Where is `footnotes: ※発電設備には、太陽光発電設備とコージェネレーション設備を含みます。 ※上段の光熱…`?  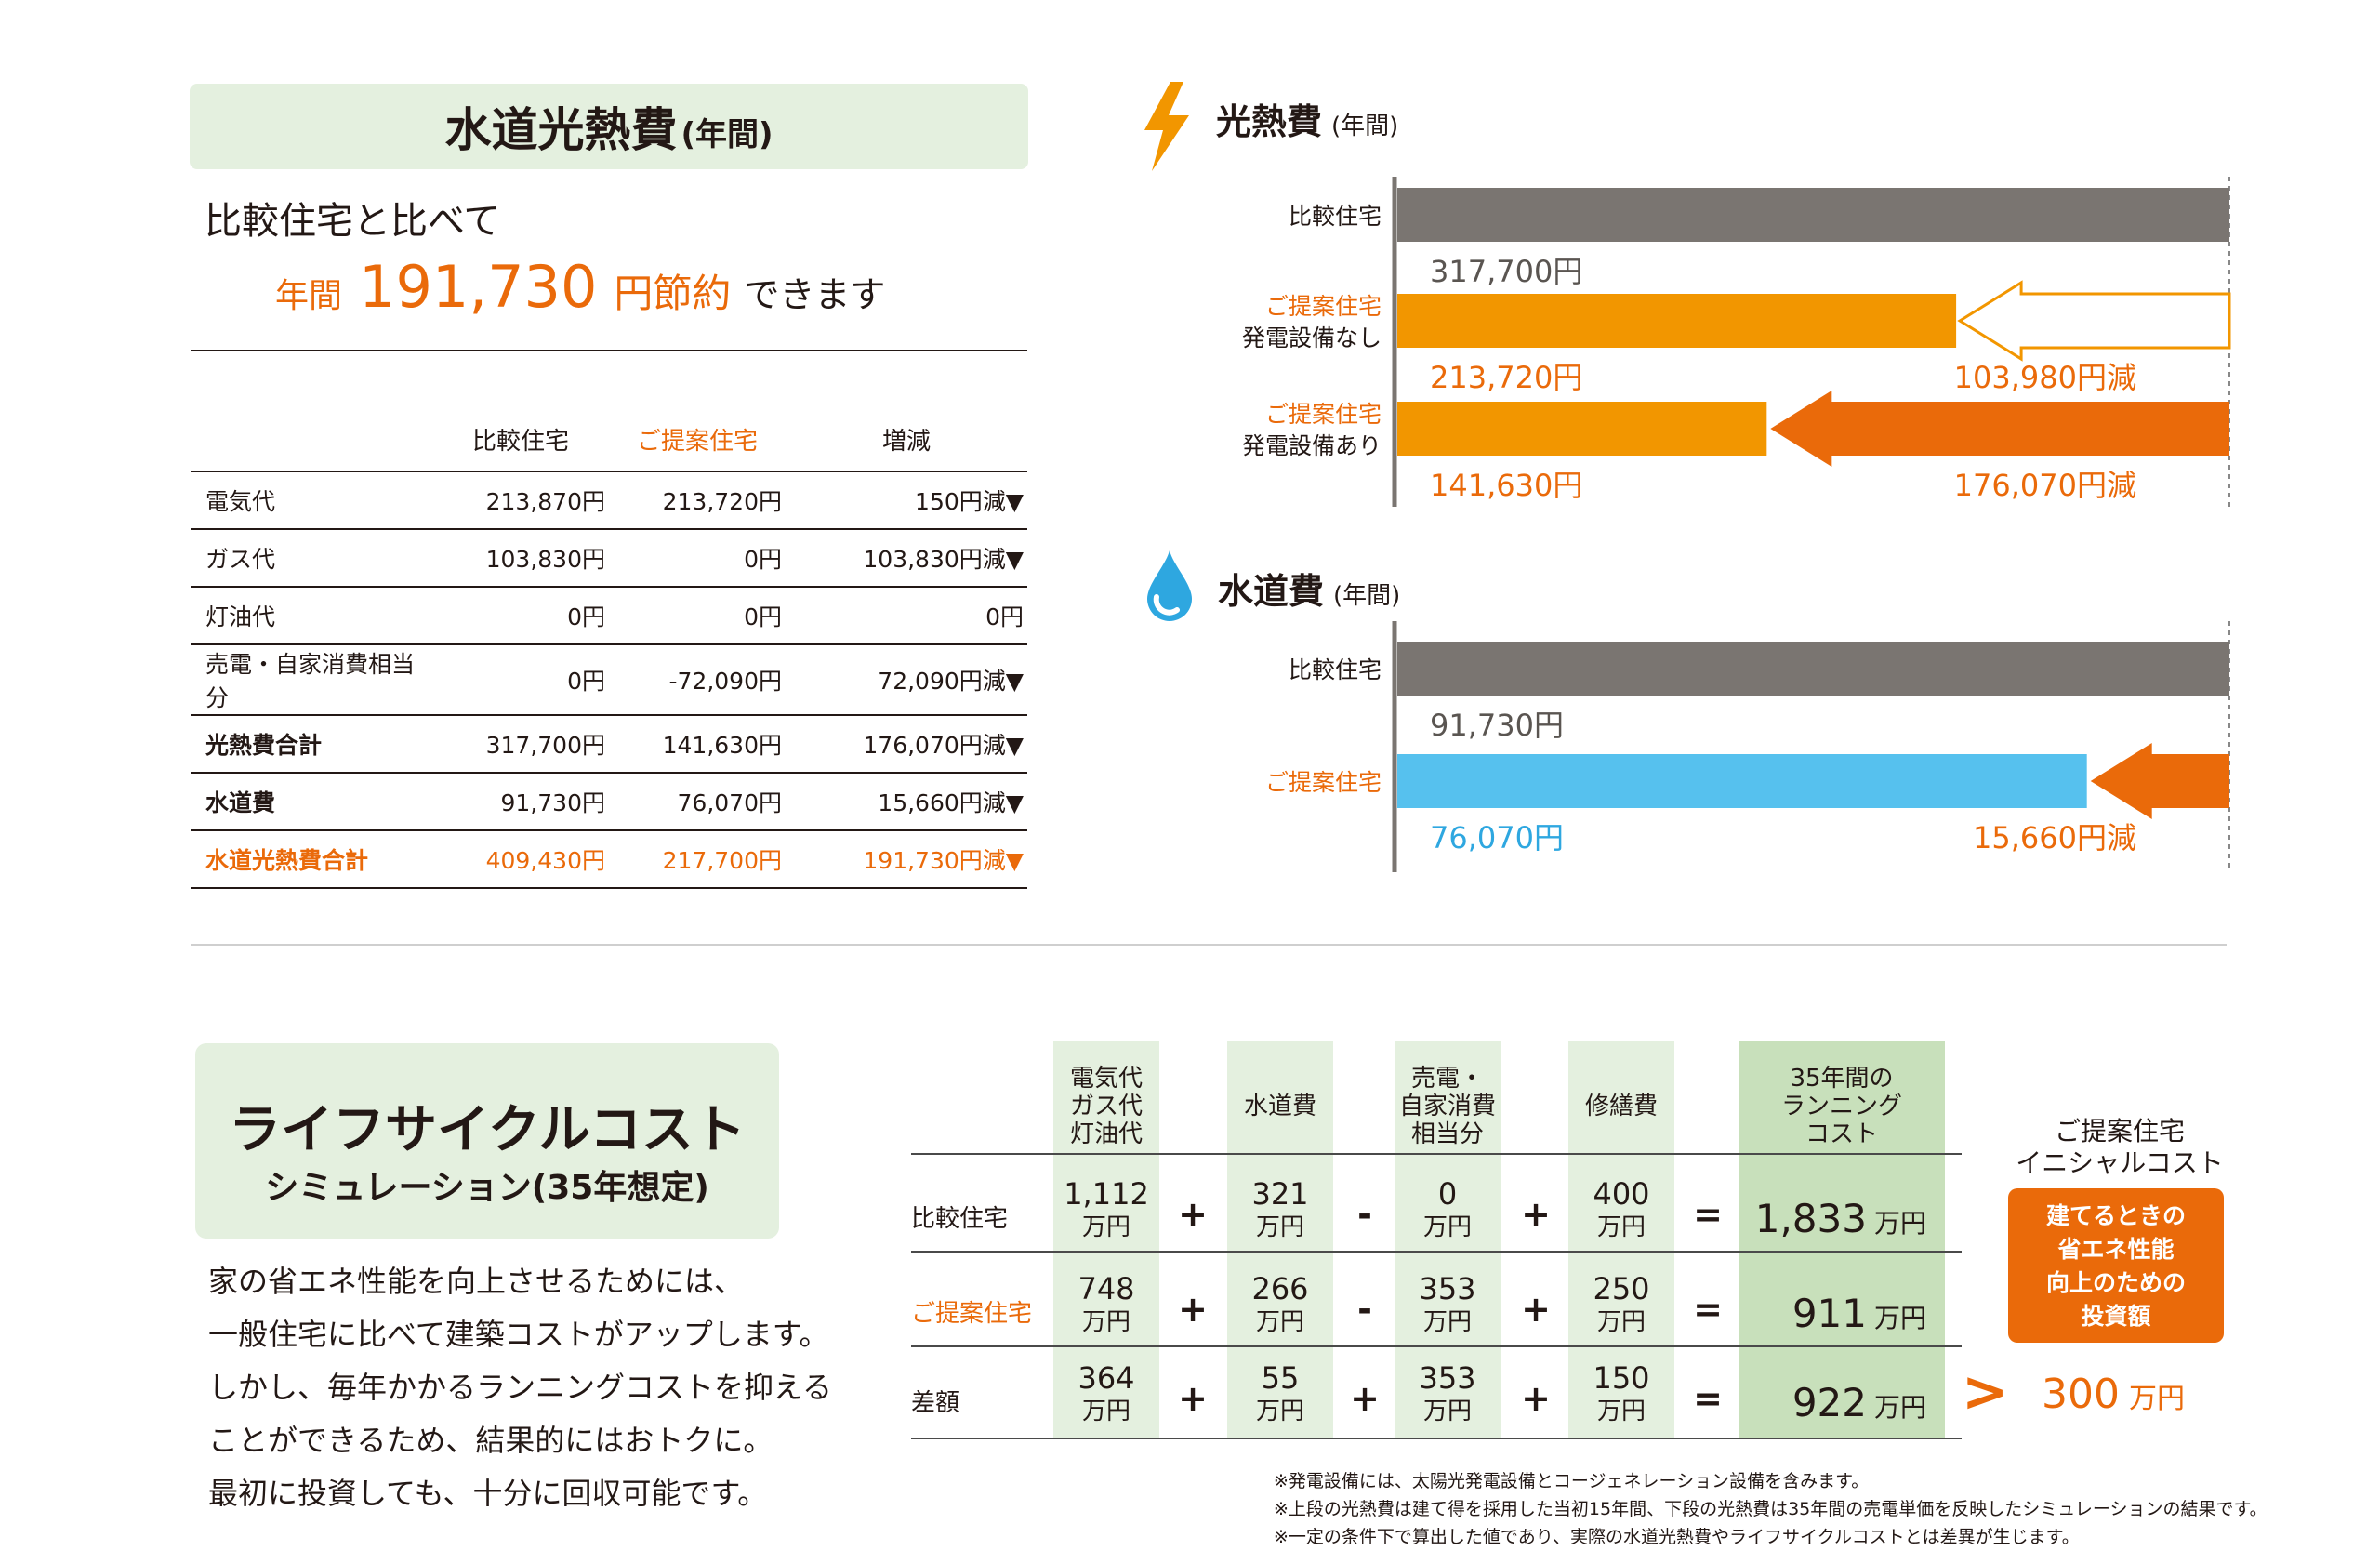 footnotes: ※発電設備には、太陽光発電設備とコージェネレーション設備を含みます。 ※上段の光熱… is located at coordinates (1771, 1509).